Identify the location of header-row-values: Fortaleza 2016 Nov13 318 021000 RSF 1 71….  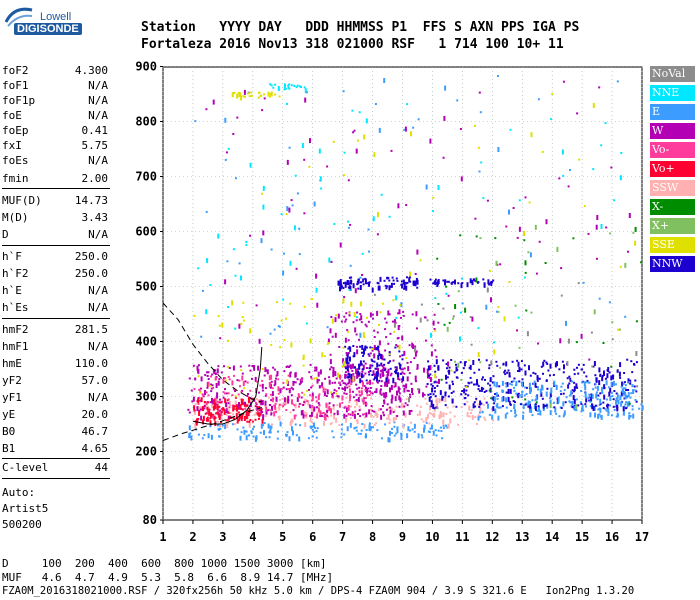
(352, 44).